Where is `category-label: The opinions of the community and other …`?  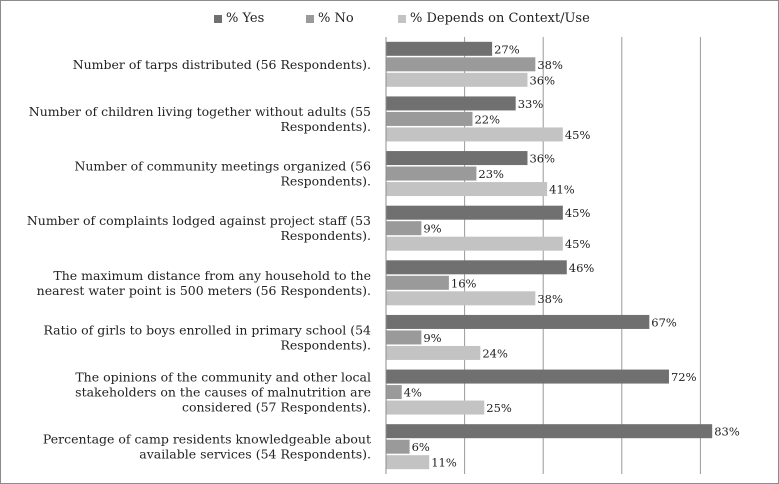 category-label: The opinions of the community and other … is located at coordinates (223, 377).